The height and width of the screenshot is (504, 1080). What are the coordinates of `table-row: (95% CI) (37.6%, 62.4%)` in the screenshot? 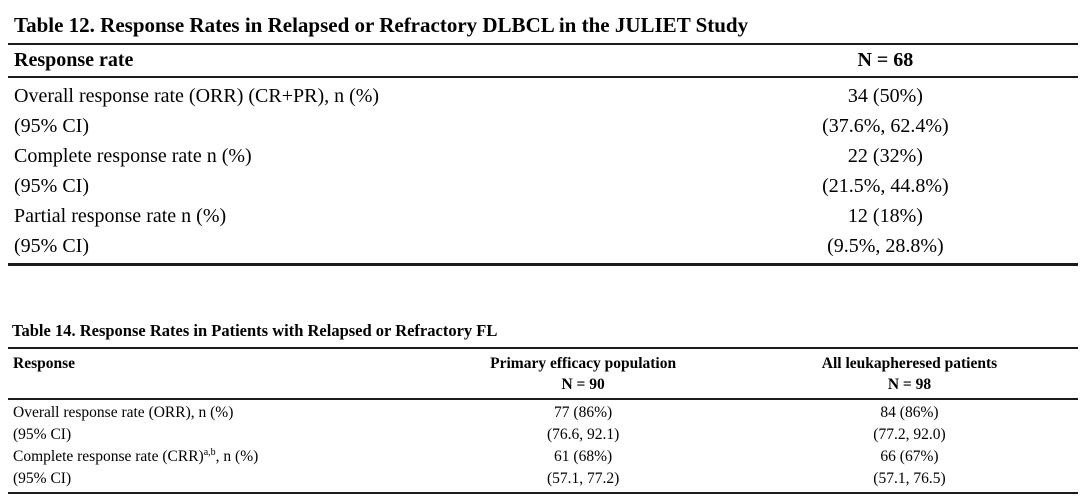 It's located at (543, 126).